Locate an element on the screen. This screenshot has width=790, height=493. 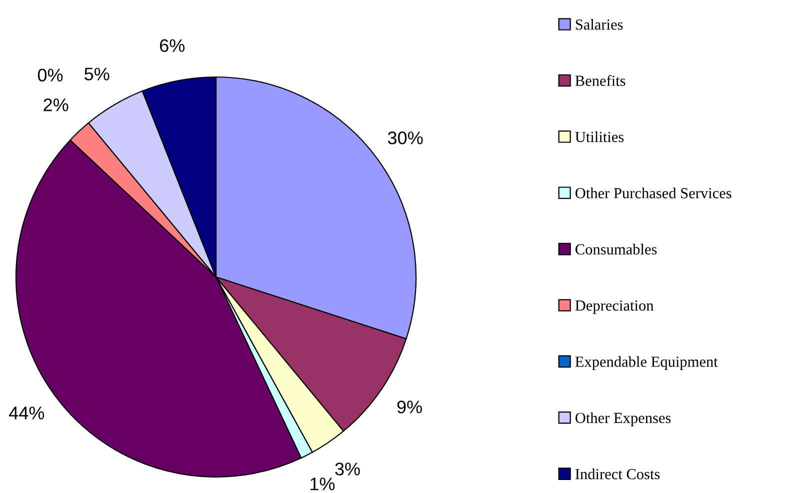
data-label: 1% is located at coordinates (322, 484).